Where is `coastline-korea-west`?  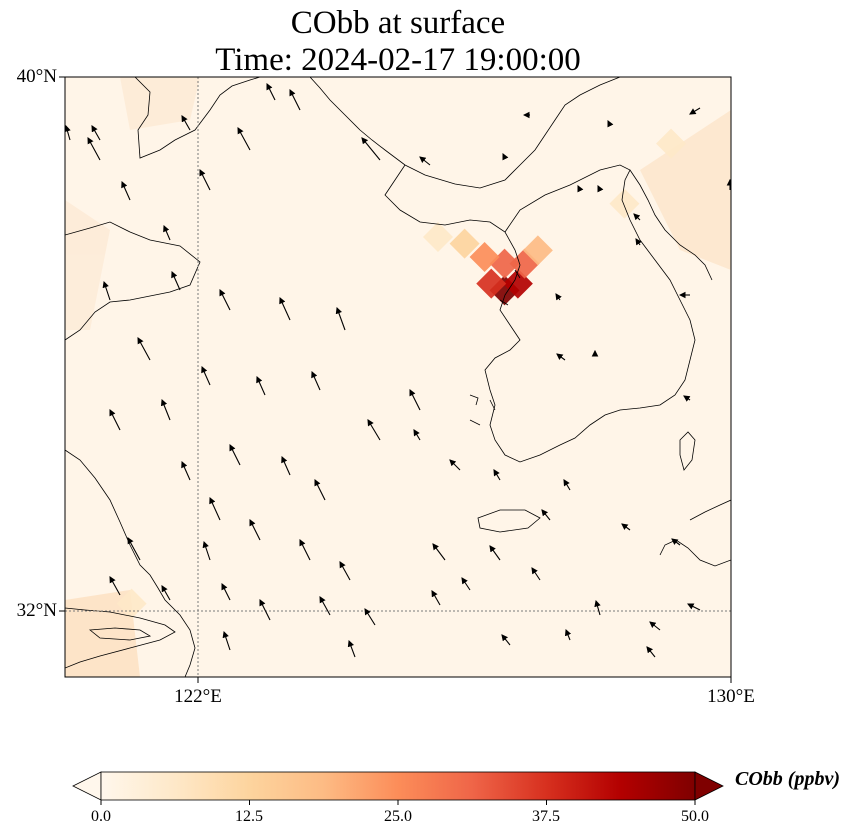
coastline-korea-west is located at coordinates (465, 133).